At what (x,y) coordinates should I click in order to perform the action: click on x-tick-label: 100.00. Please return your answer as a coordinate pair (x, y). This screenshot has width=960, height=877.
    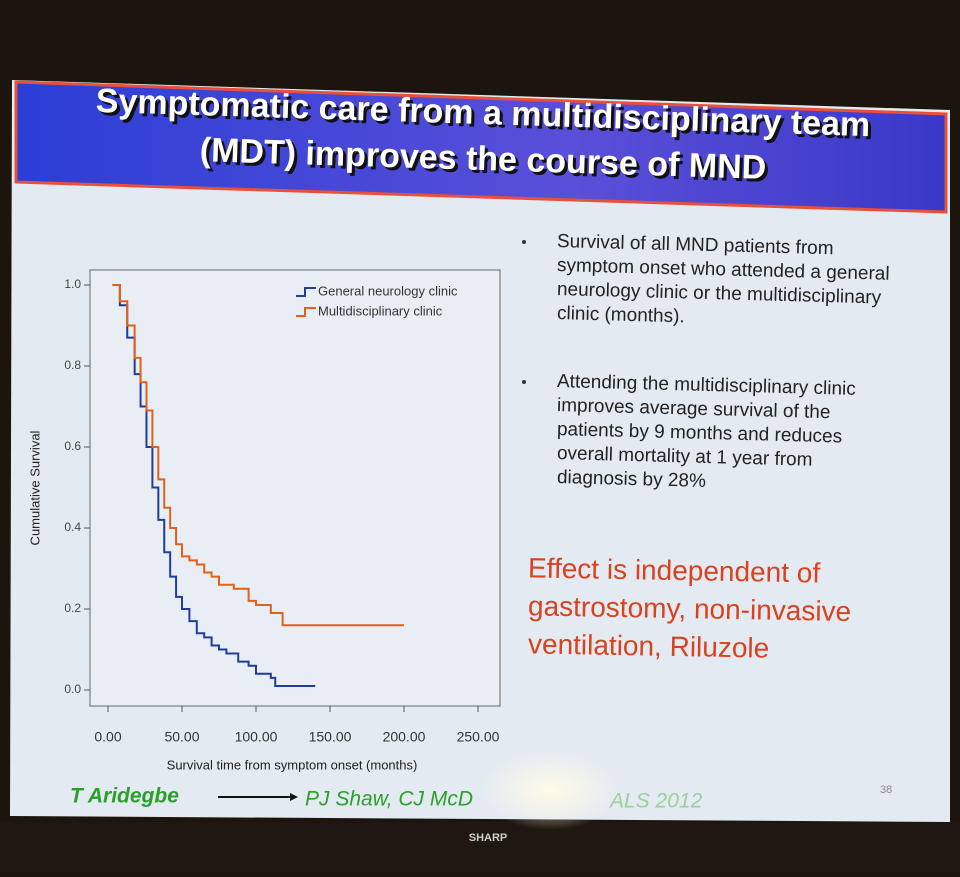
    Looking at the image, I should click on (256, 737).